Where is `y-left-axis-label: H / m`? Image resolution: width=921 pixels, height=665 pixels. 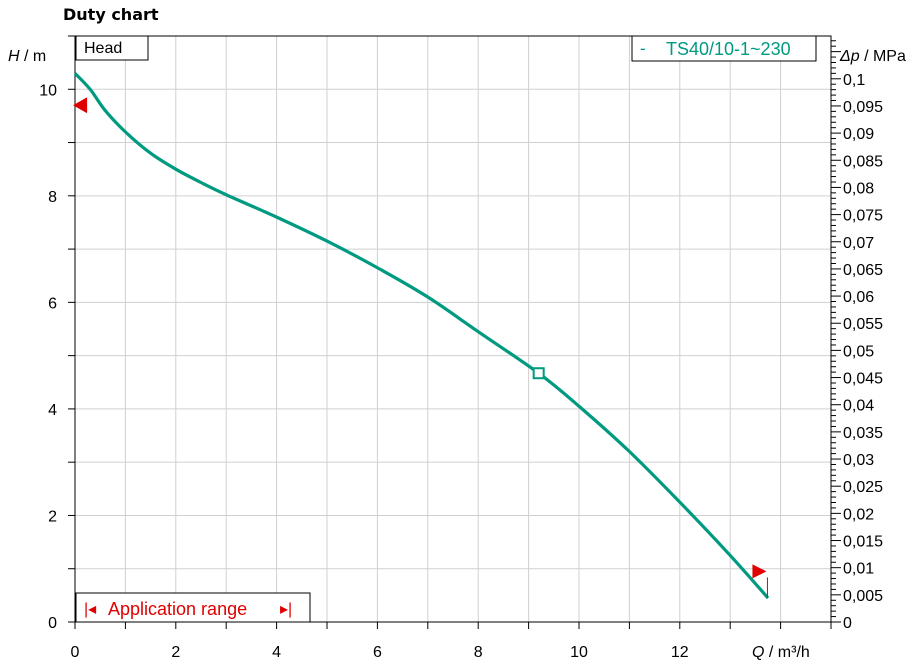
y-left-axis-label: H / m is located at coordinates (27, 56).